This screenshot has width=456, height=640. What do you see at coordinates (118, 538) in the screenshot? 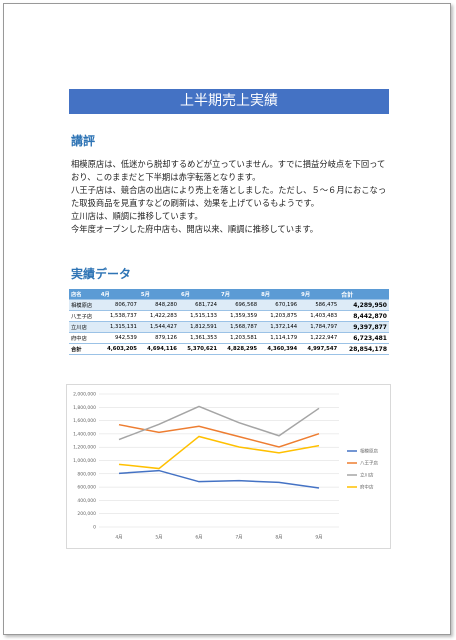
I see `x-tick-label: 4月` at bounding box center [118, 538].